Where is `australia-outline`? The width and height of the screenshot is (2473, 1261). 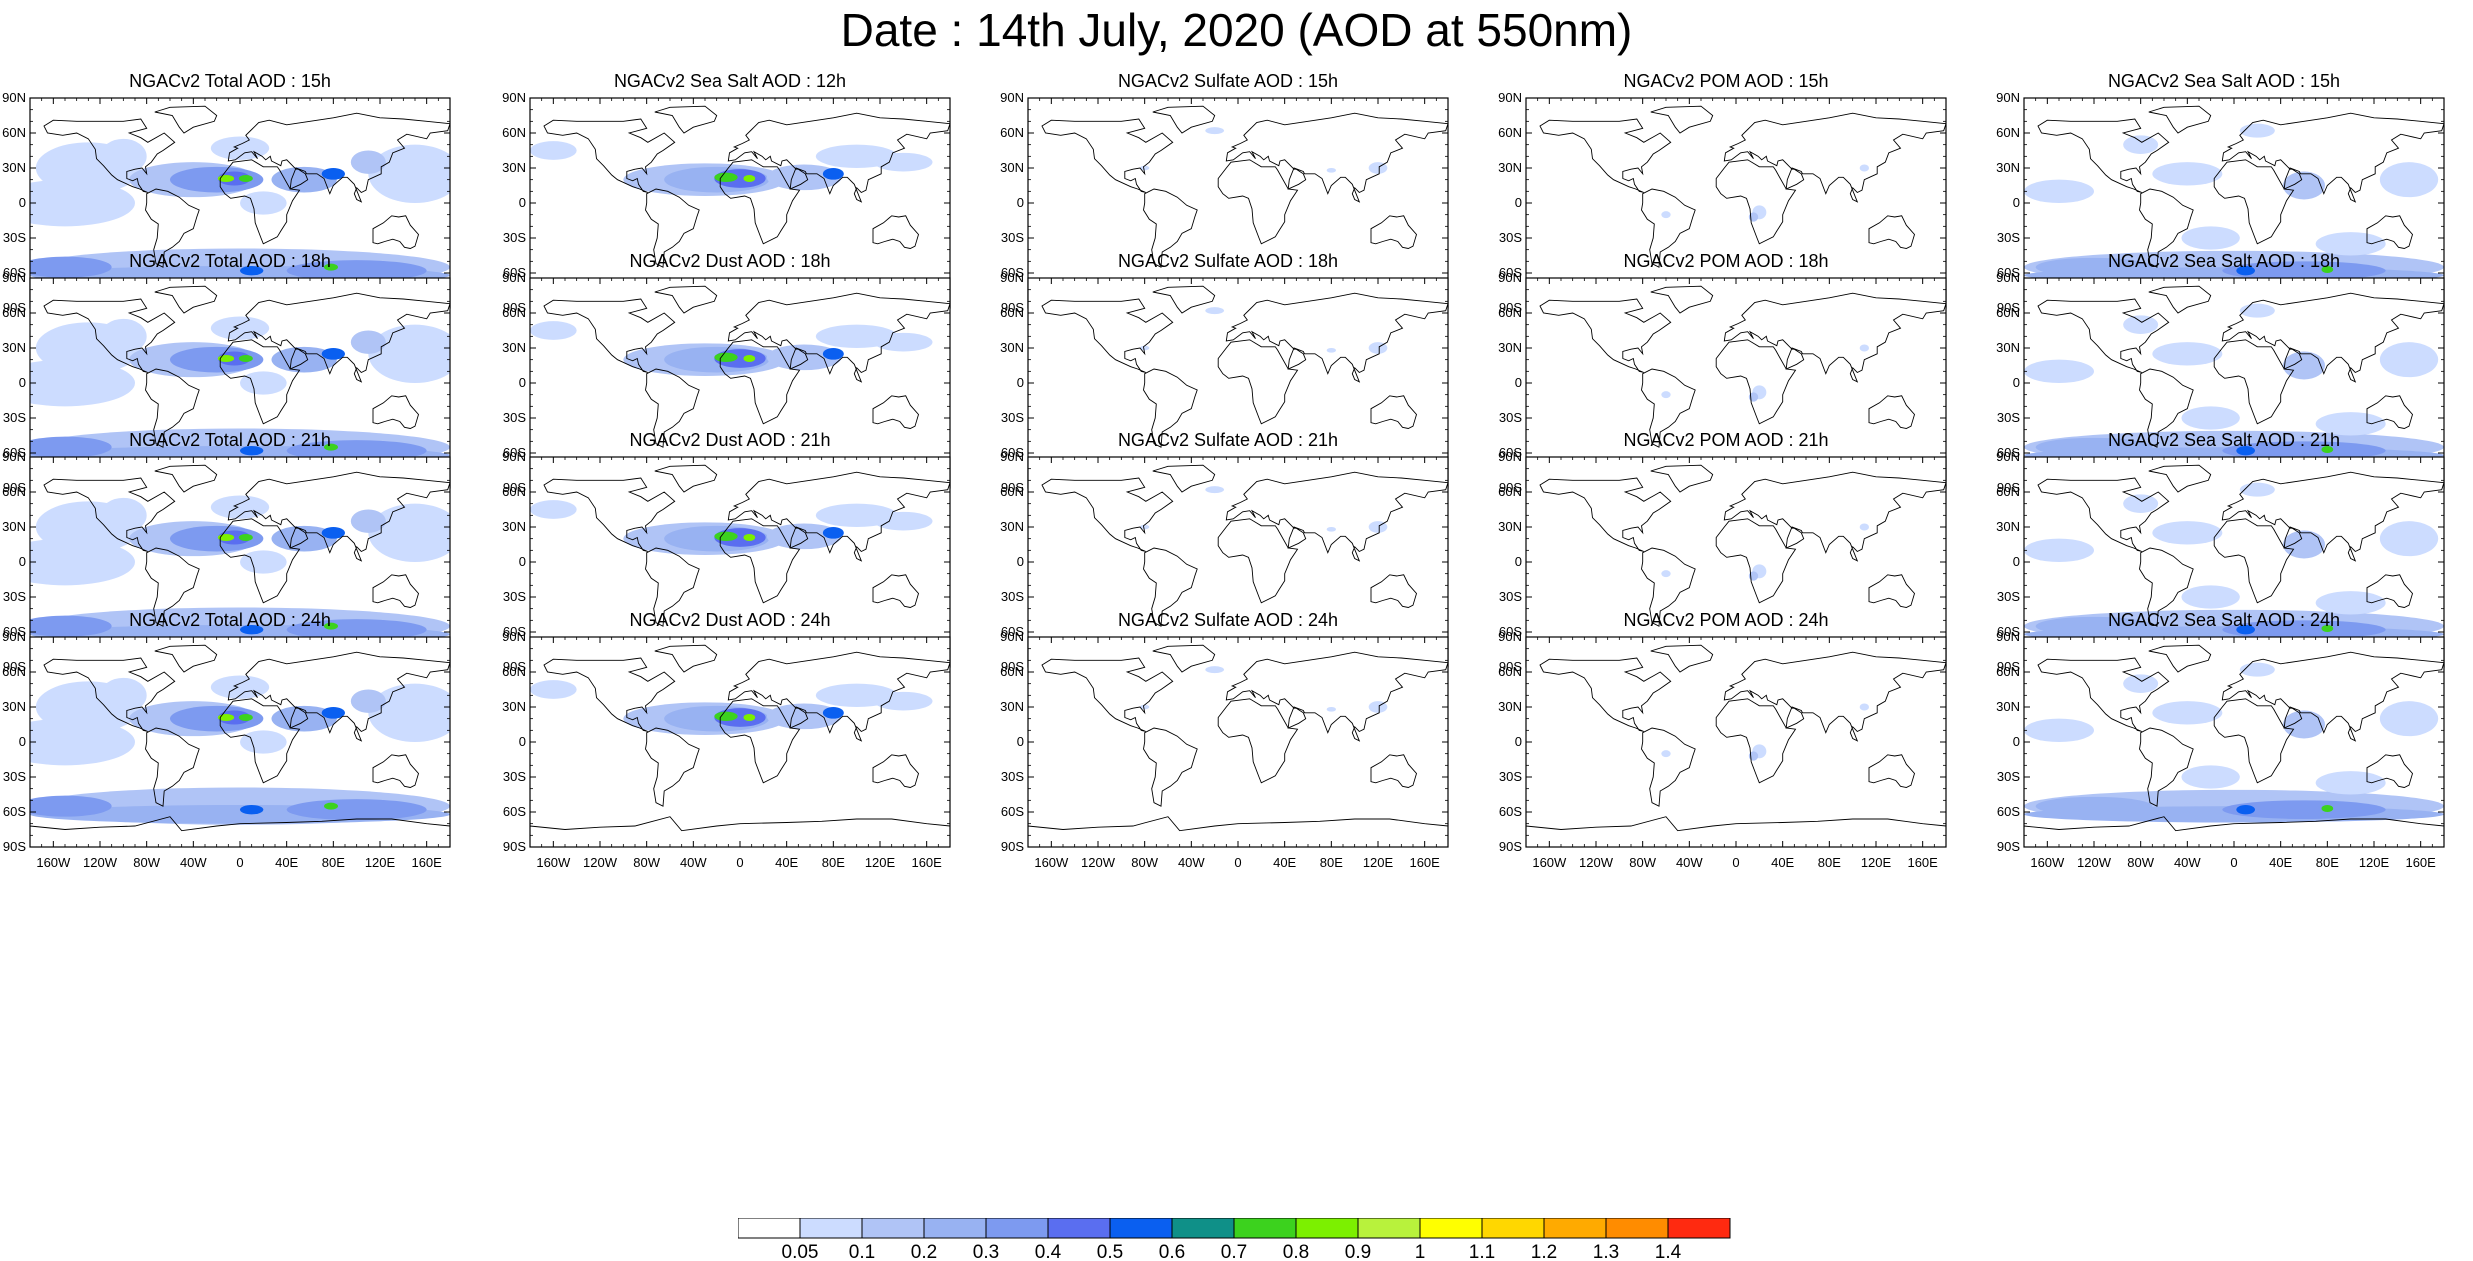 australia-outline is located at coordinates (2390, 412).